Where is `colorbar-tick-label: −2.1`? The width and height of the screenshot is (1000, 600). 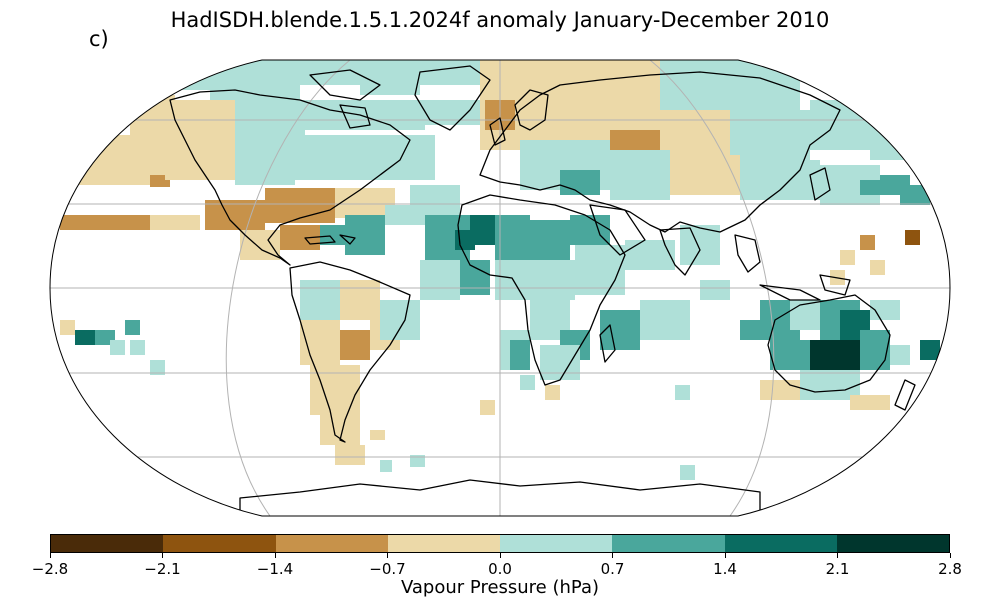 colorbar-tick-label: −2.1 is located at coordinates (162, 569).